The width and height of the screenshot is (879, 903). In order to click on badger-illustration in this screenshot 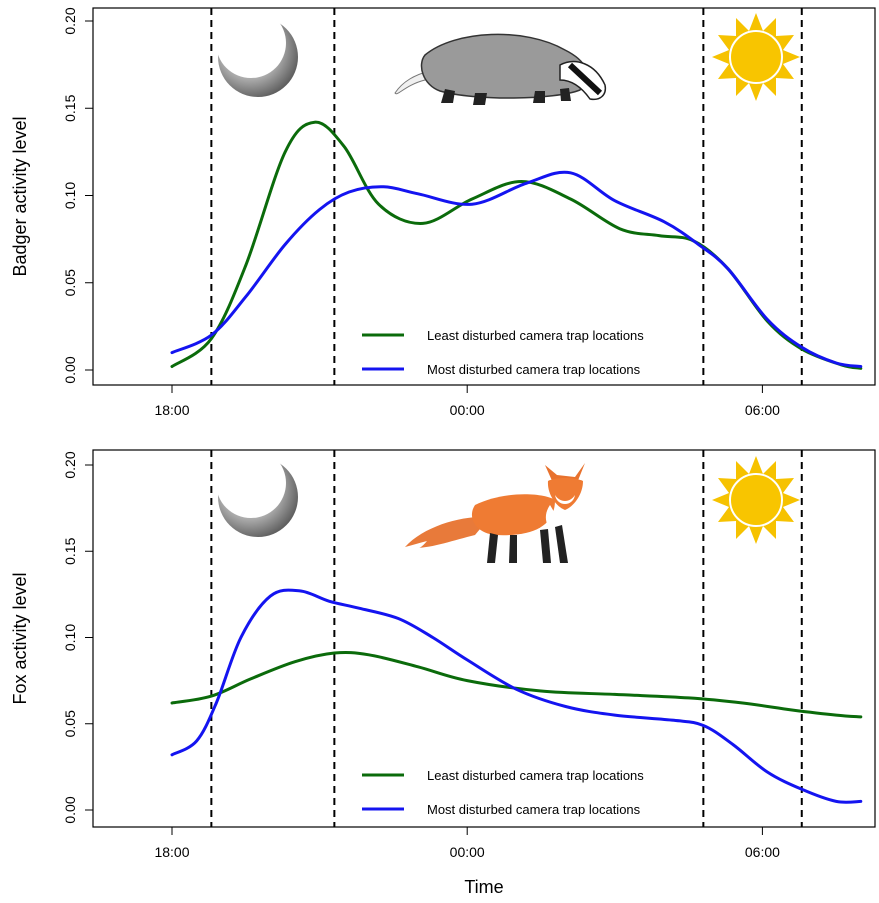, I will do `click(500, 69)`.